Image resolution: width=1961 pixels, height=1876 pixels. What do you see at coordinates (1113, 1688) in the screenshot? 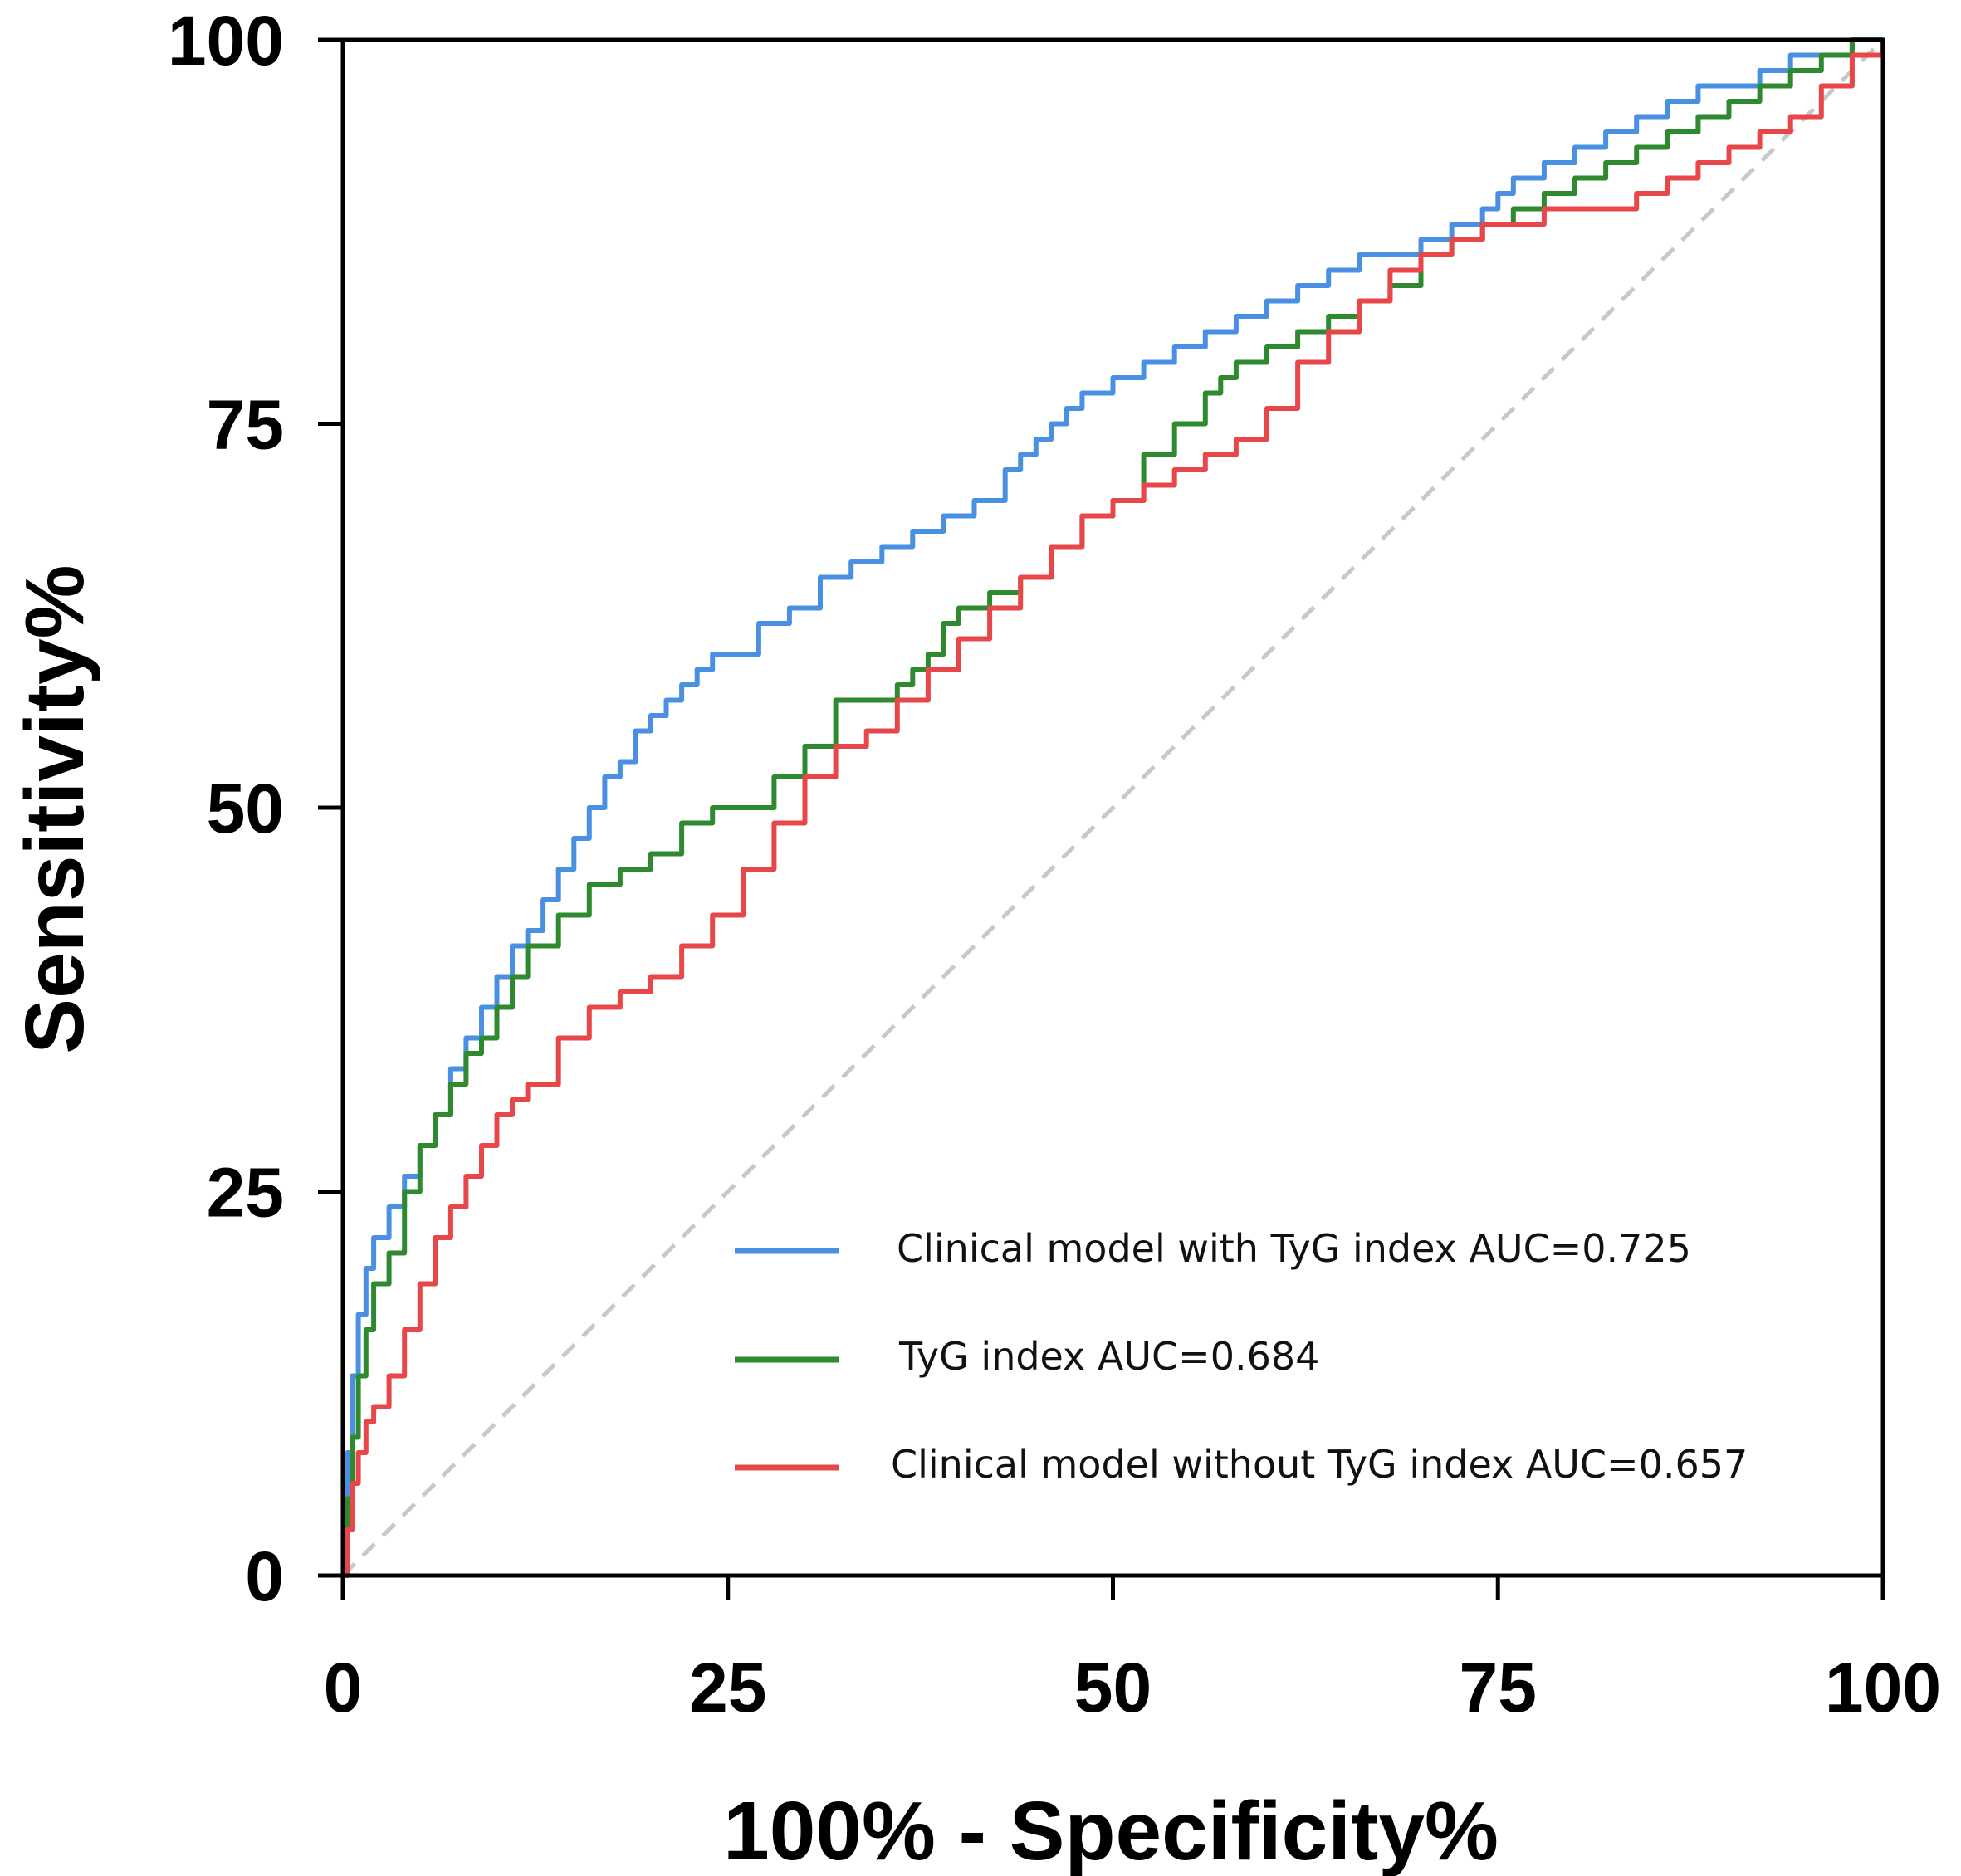
I see `x-tick-label: 50` at bounding box center [1113, 1688].